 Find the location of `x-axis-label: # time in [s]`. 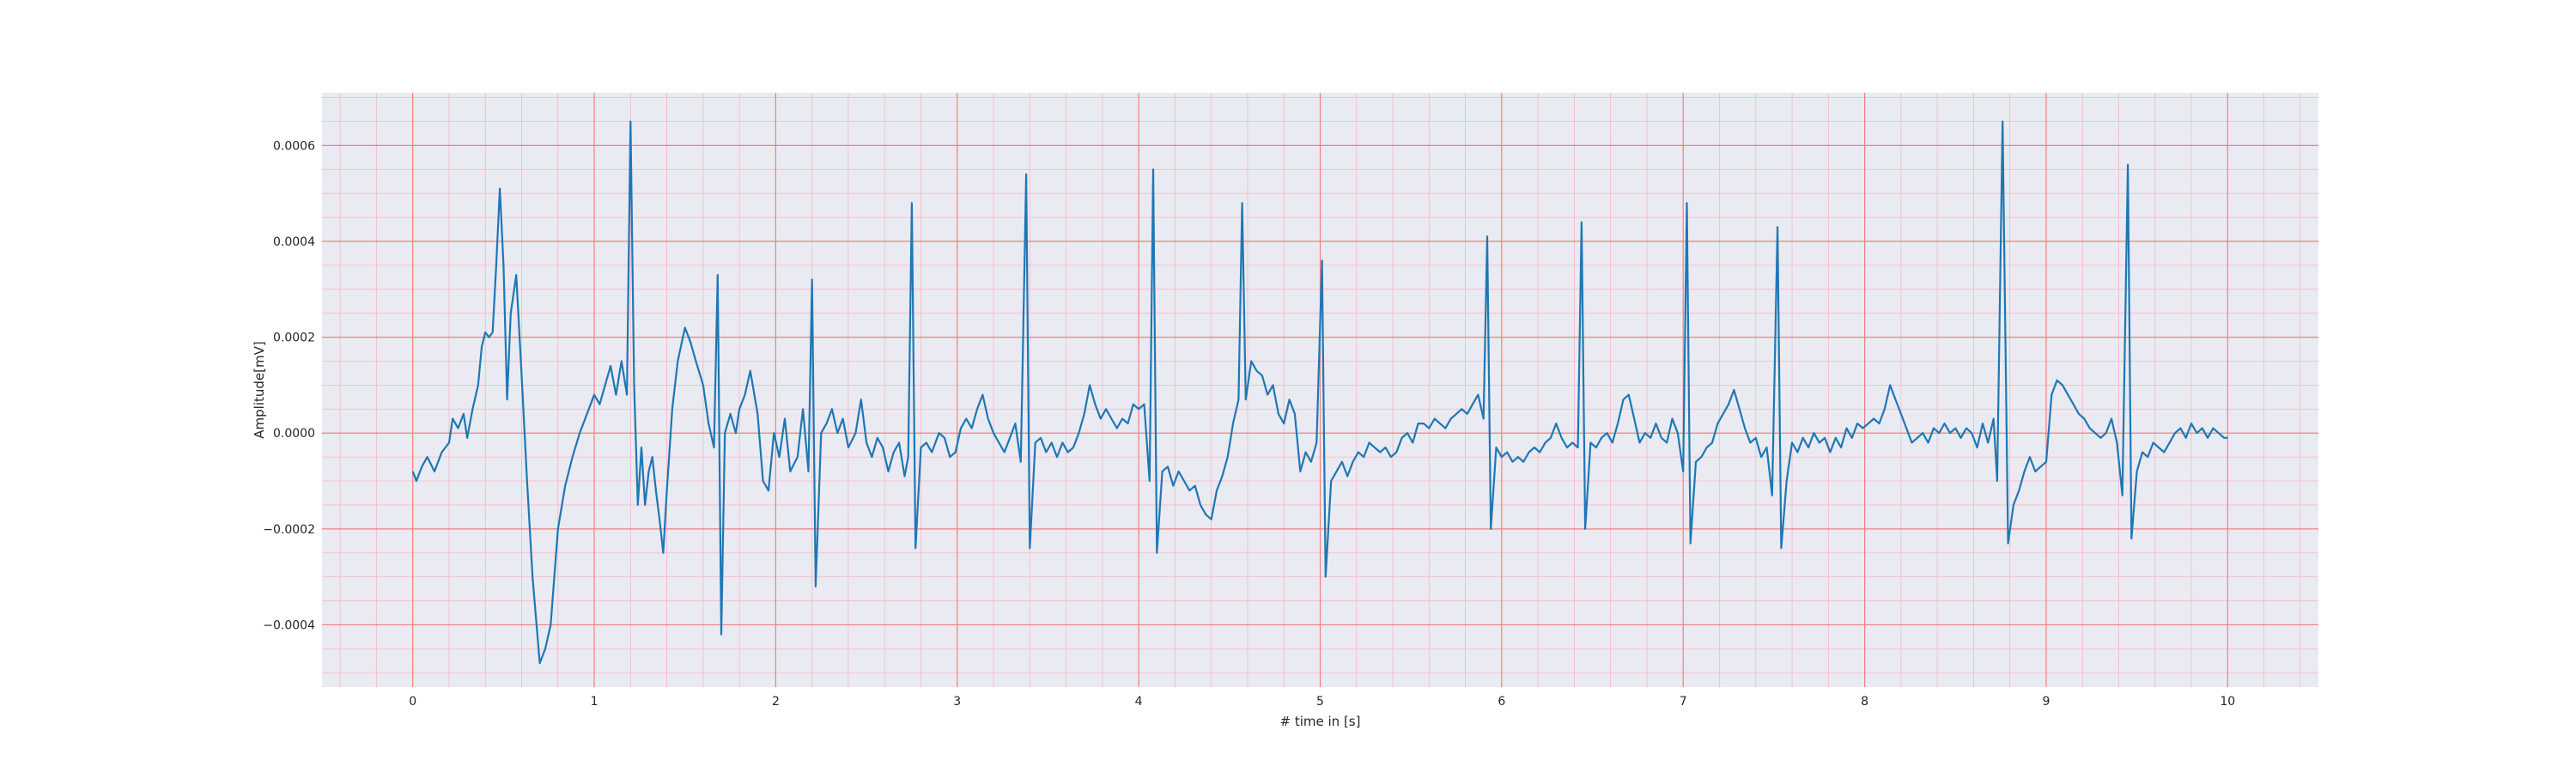

x-axis-label: # time in [s] is located at coordinates (1320, 721).